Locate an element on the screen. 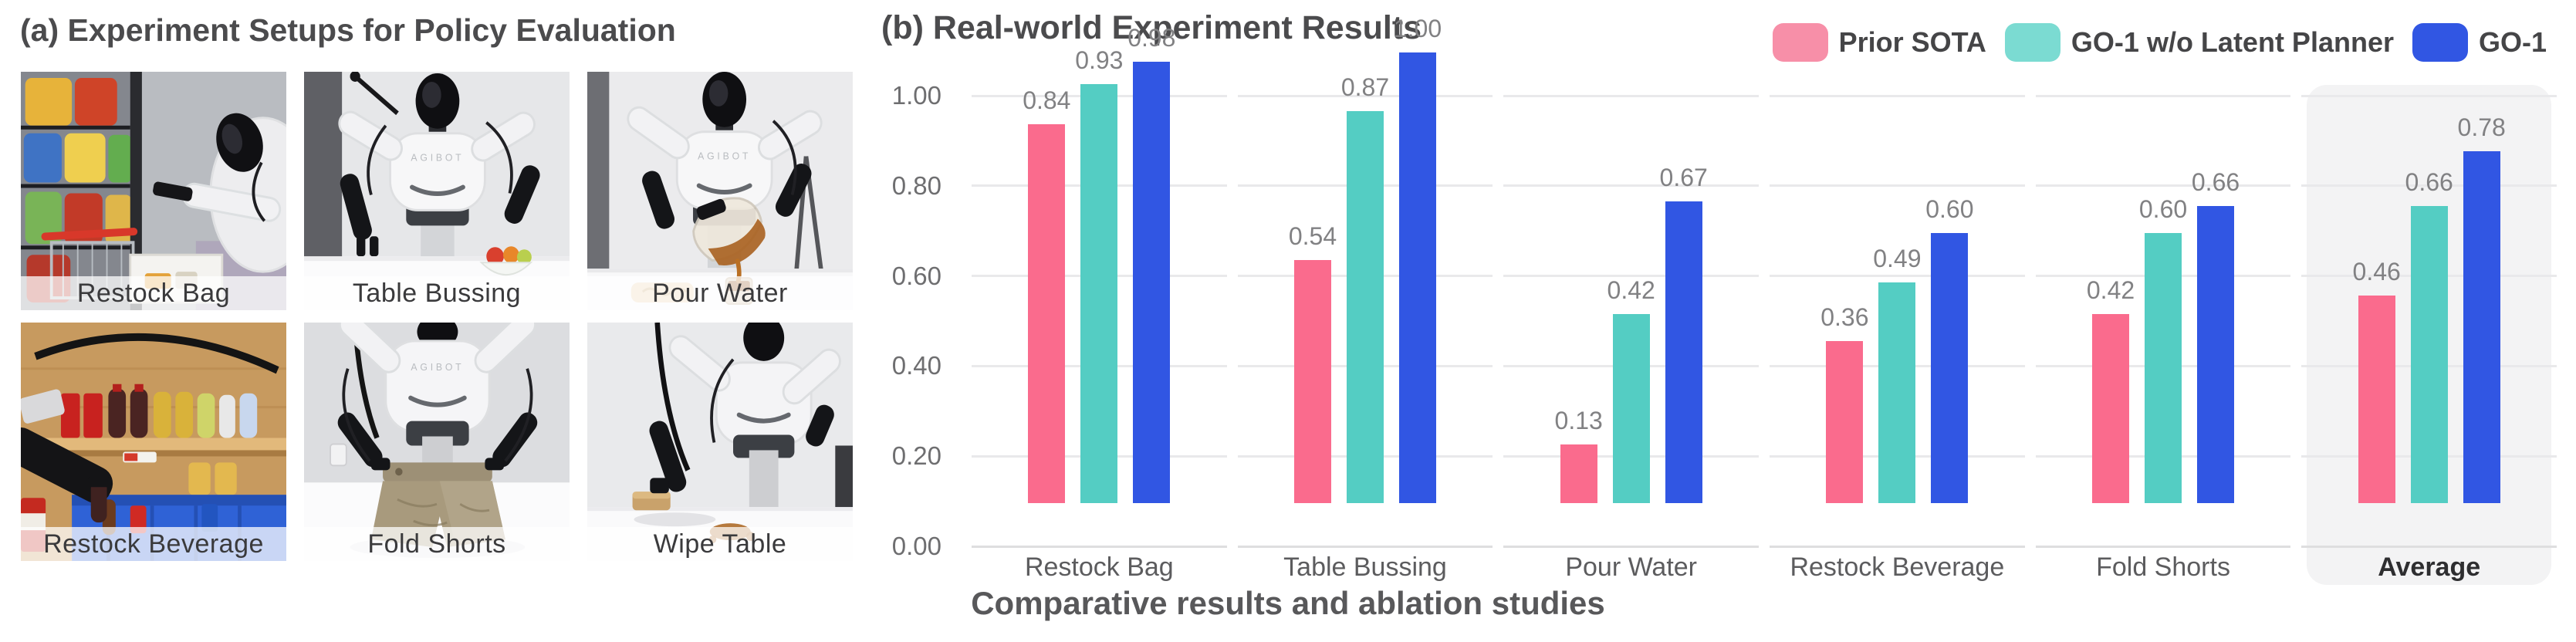 Image resolution: width=2576 pixels, height=642 pixels. y-tick-label: 0.00 is located at coordinates (916, 546).